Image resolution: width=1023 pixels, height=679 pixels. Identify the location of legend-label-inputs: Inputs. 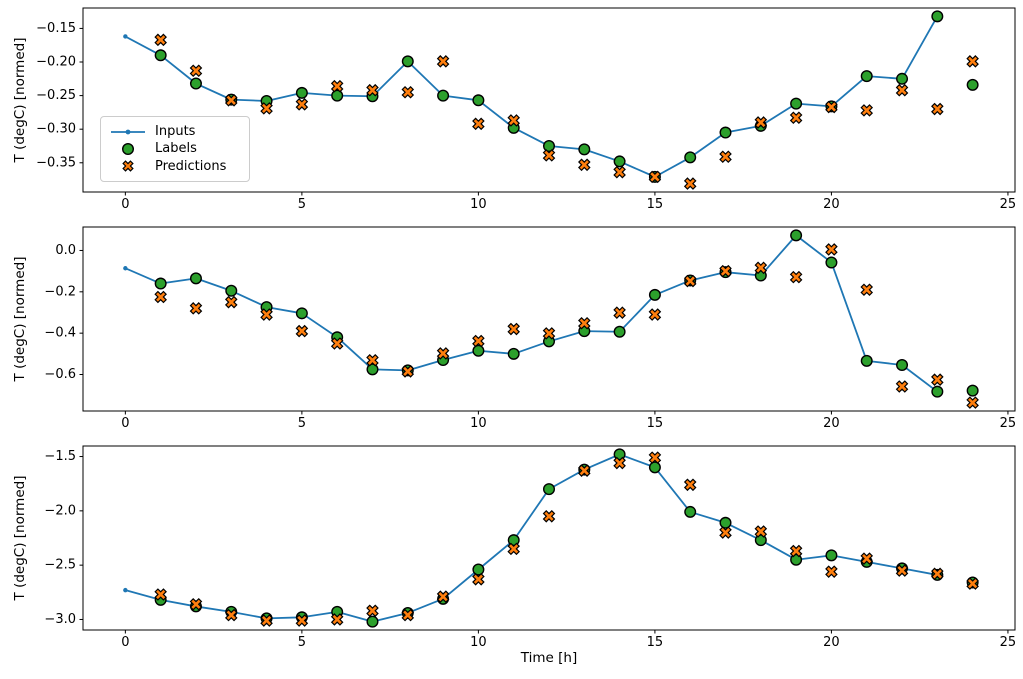
(175, 132).